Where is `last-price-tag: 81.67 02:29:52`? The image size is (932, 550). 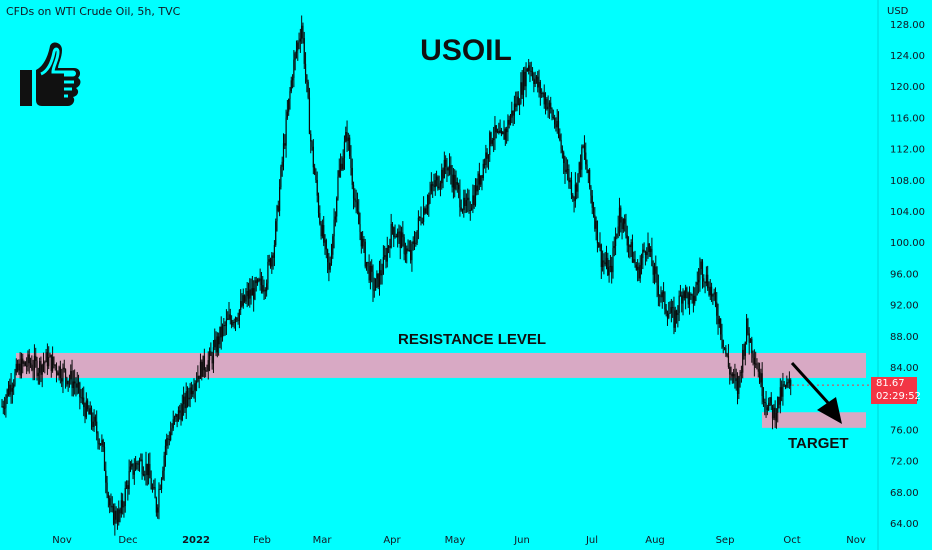
last-price-tag: 81.67 02:29:52 is located at coordinates (896, 390).